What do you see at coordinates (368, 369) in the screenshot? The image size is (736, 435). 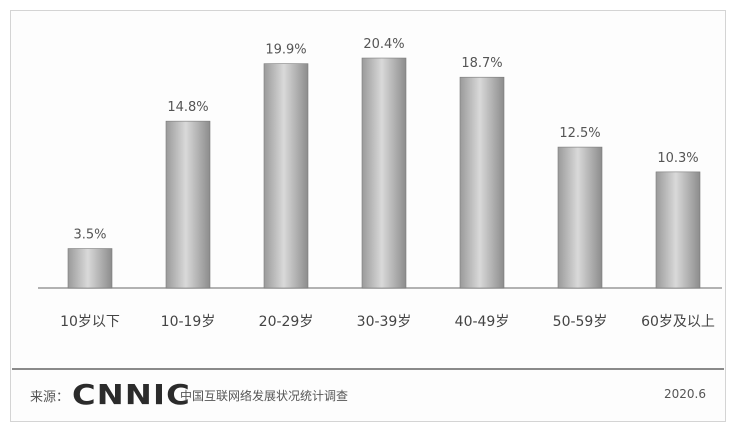 I see `footer-divider` at bounding box center [368, 369].